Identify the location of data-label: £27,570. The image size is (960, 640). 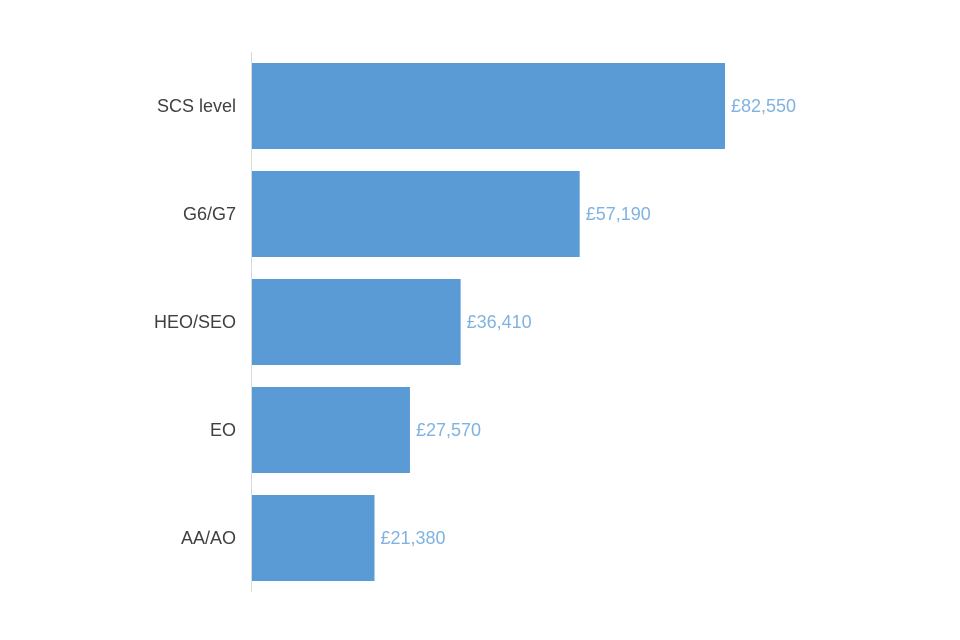
(448, 430).